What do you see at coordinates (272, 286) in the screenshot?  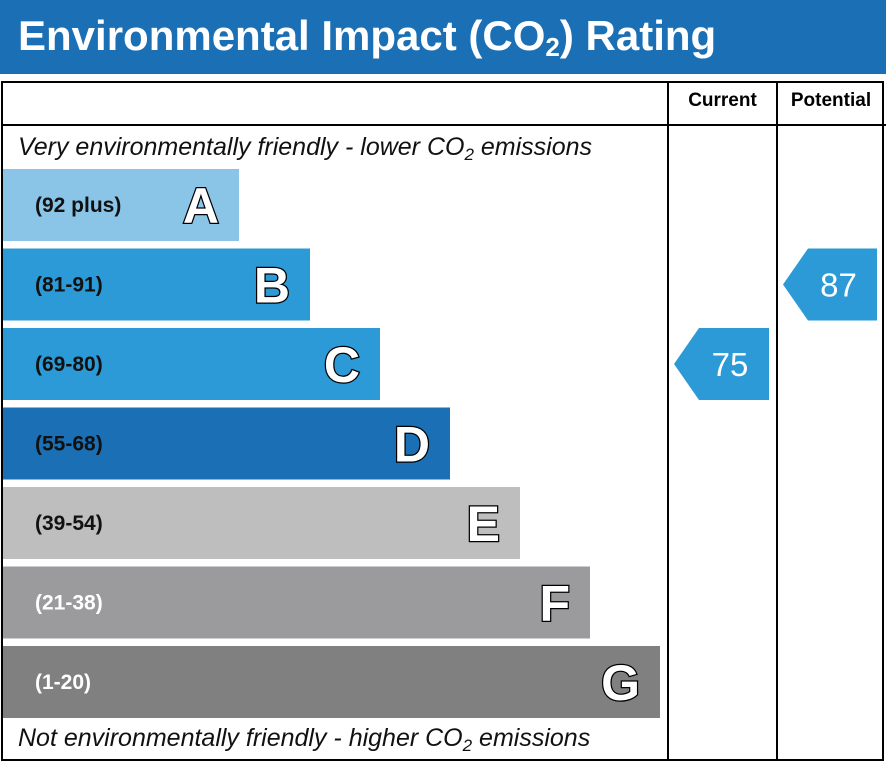 I see `band-letter-b: B` at bounding box center [272, 286].